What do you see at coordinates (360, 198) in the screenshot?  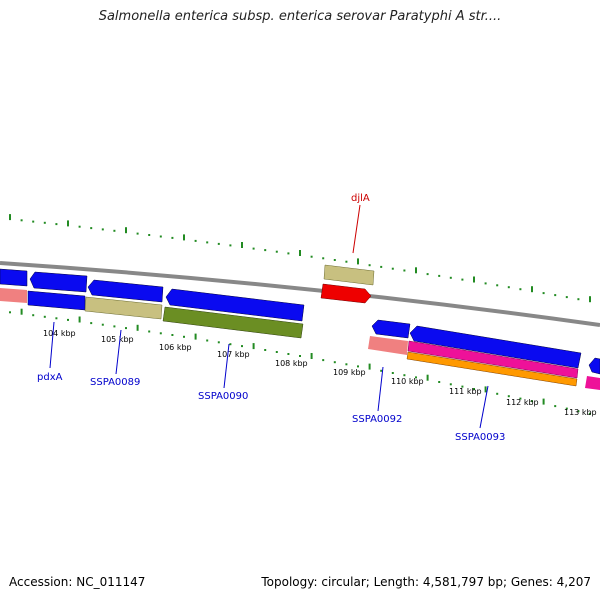 I see `gene-label-djlA: djlA` at bounding box center [360, 198].